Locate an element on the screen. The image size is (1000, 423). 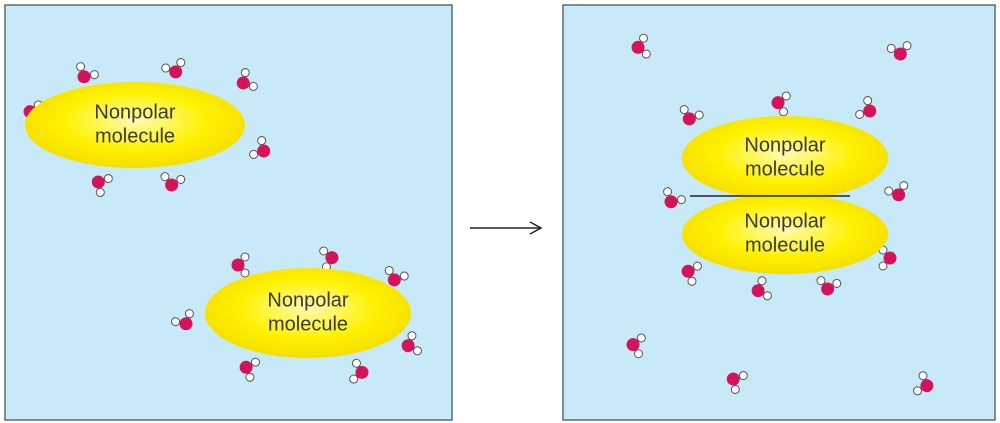
arrow is located at coordinates (506, 228).